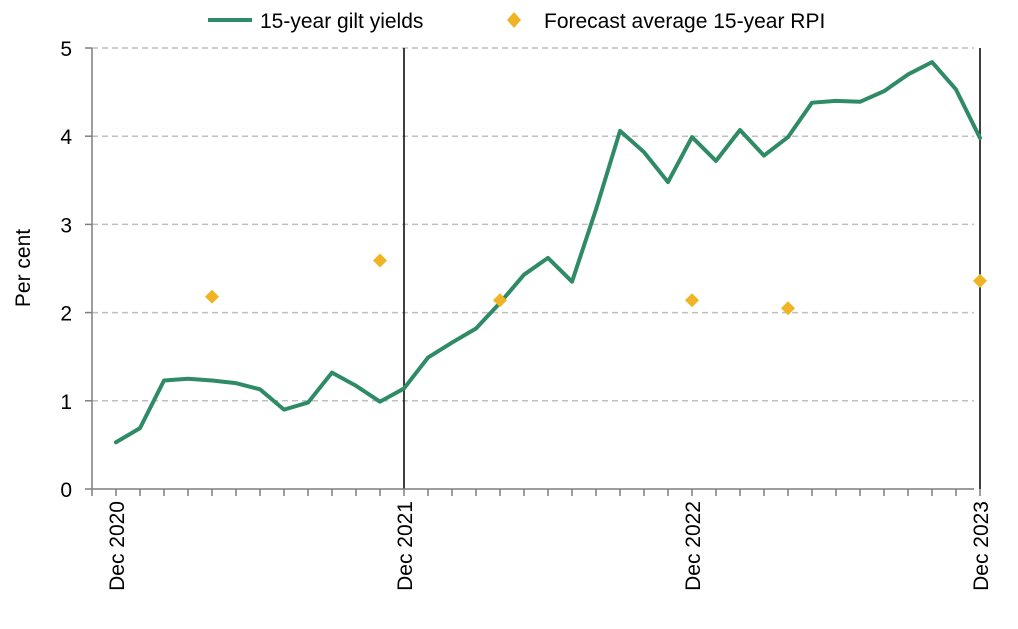 The width and height of the screenshot is (1018, 629). Describe the element at coordinates (66, 137) in the screenshot. I see `y-tick-label: 4` at that location.